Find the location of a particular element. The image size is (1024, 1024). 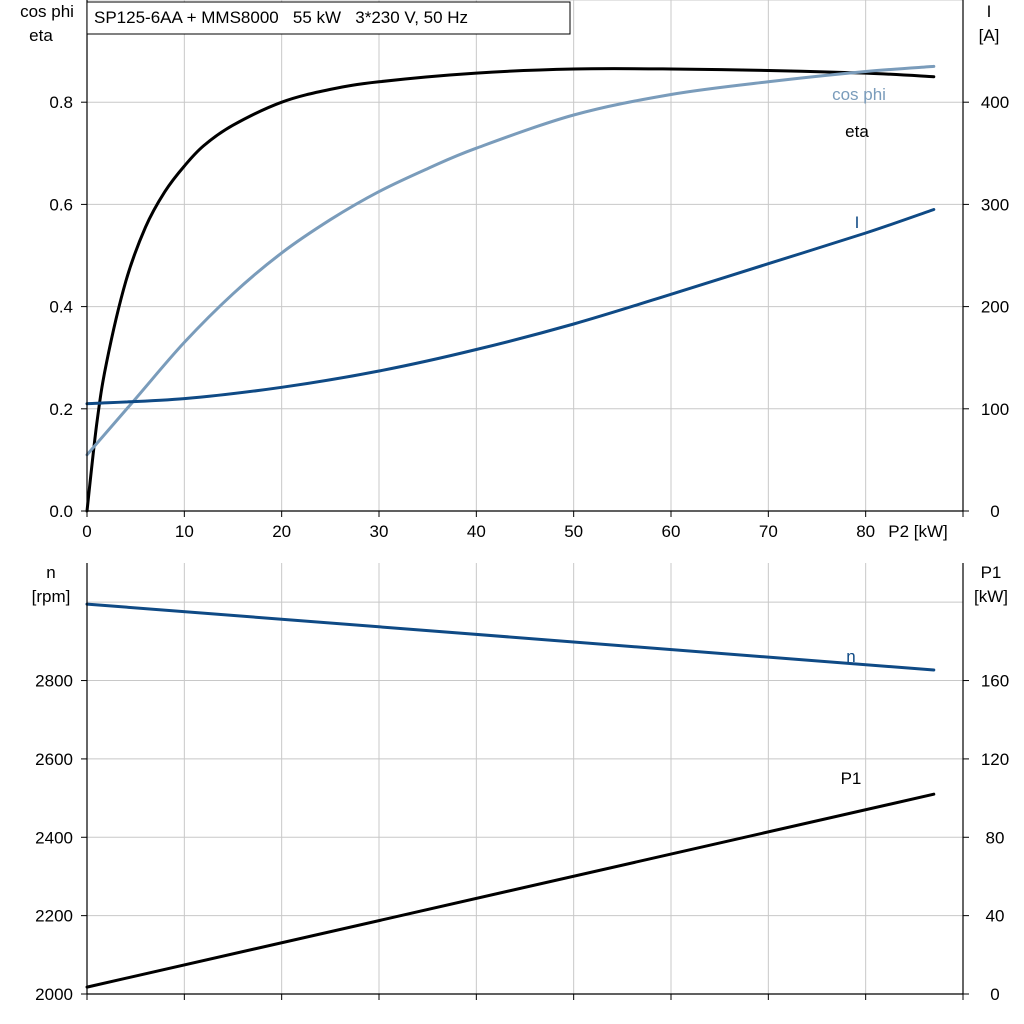

y-left-axis-label: eta is located at coordinates (41, 35).